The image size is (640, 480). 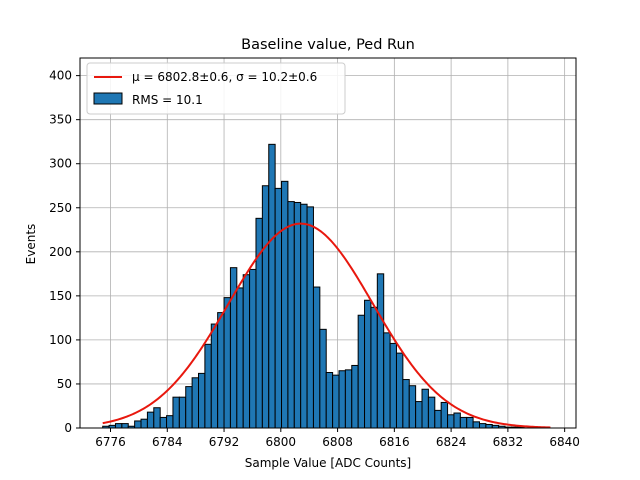 I want to click on x-tick-label: 6792, so click(x=224, y=442).